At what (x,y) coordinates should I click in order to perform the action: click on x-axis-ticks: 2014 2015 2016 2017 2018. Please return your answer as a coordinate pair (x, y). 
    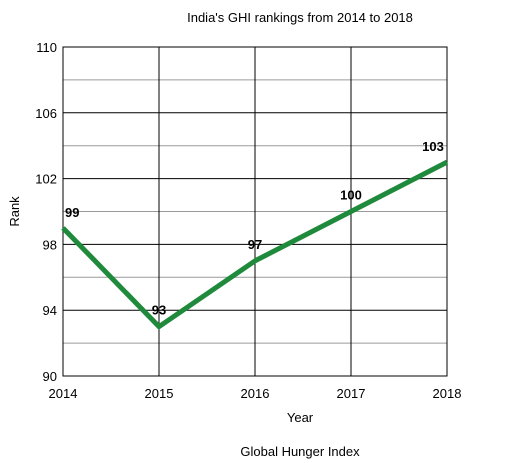
    Looking at the image, I should click on (255, 393).